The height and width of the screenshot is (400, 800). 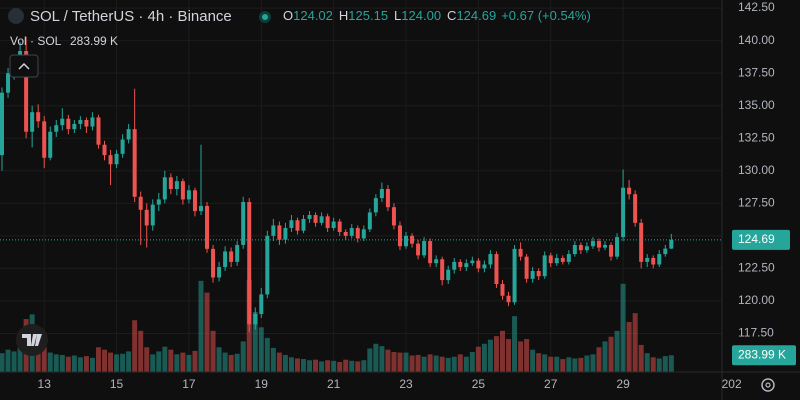 What do you see at coordinates (756, 40) in the screenshot?
I see `y-tick-label: 140.00` at bounding box center [756, 40].